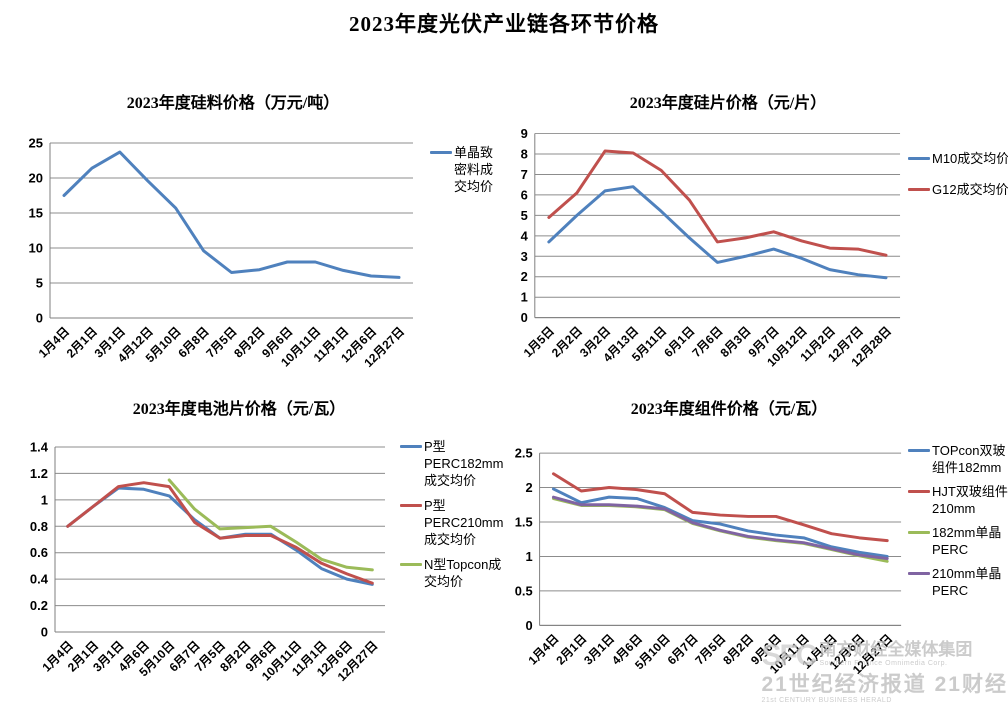 This screenshot has height=721, width=1008. What do you see at coordinates (524, 590) in the screenshot?
I see `y-axis-tick-label: 0.5` at bounding box center [524, 590].